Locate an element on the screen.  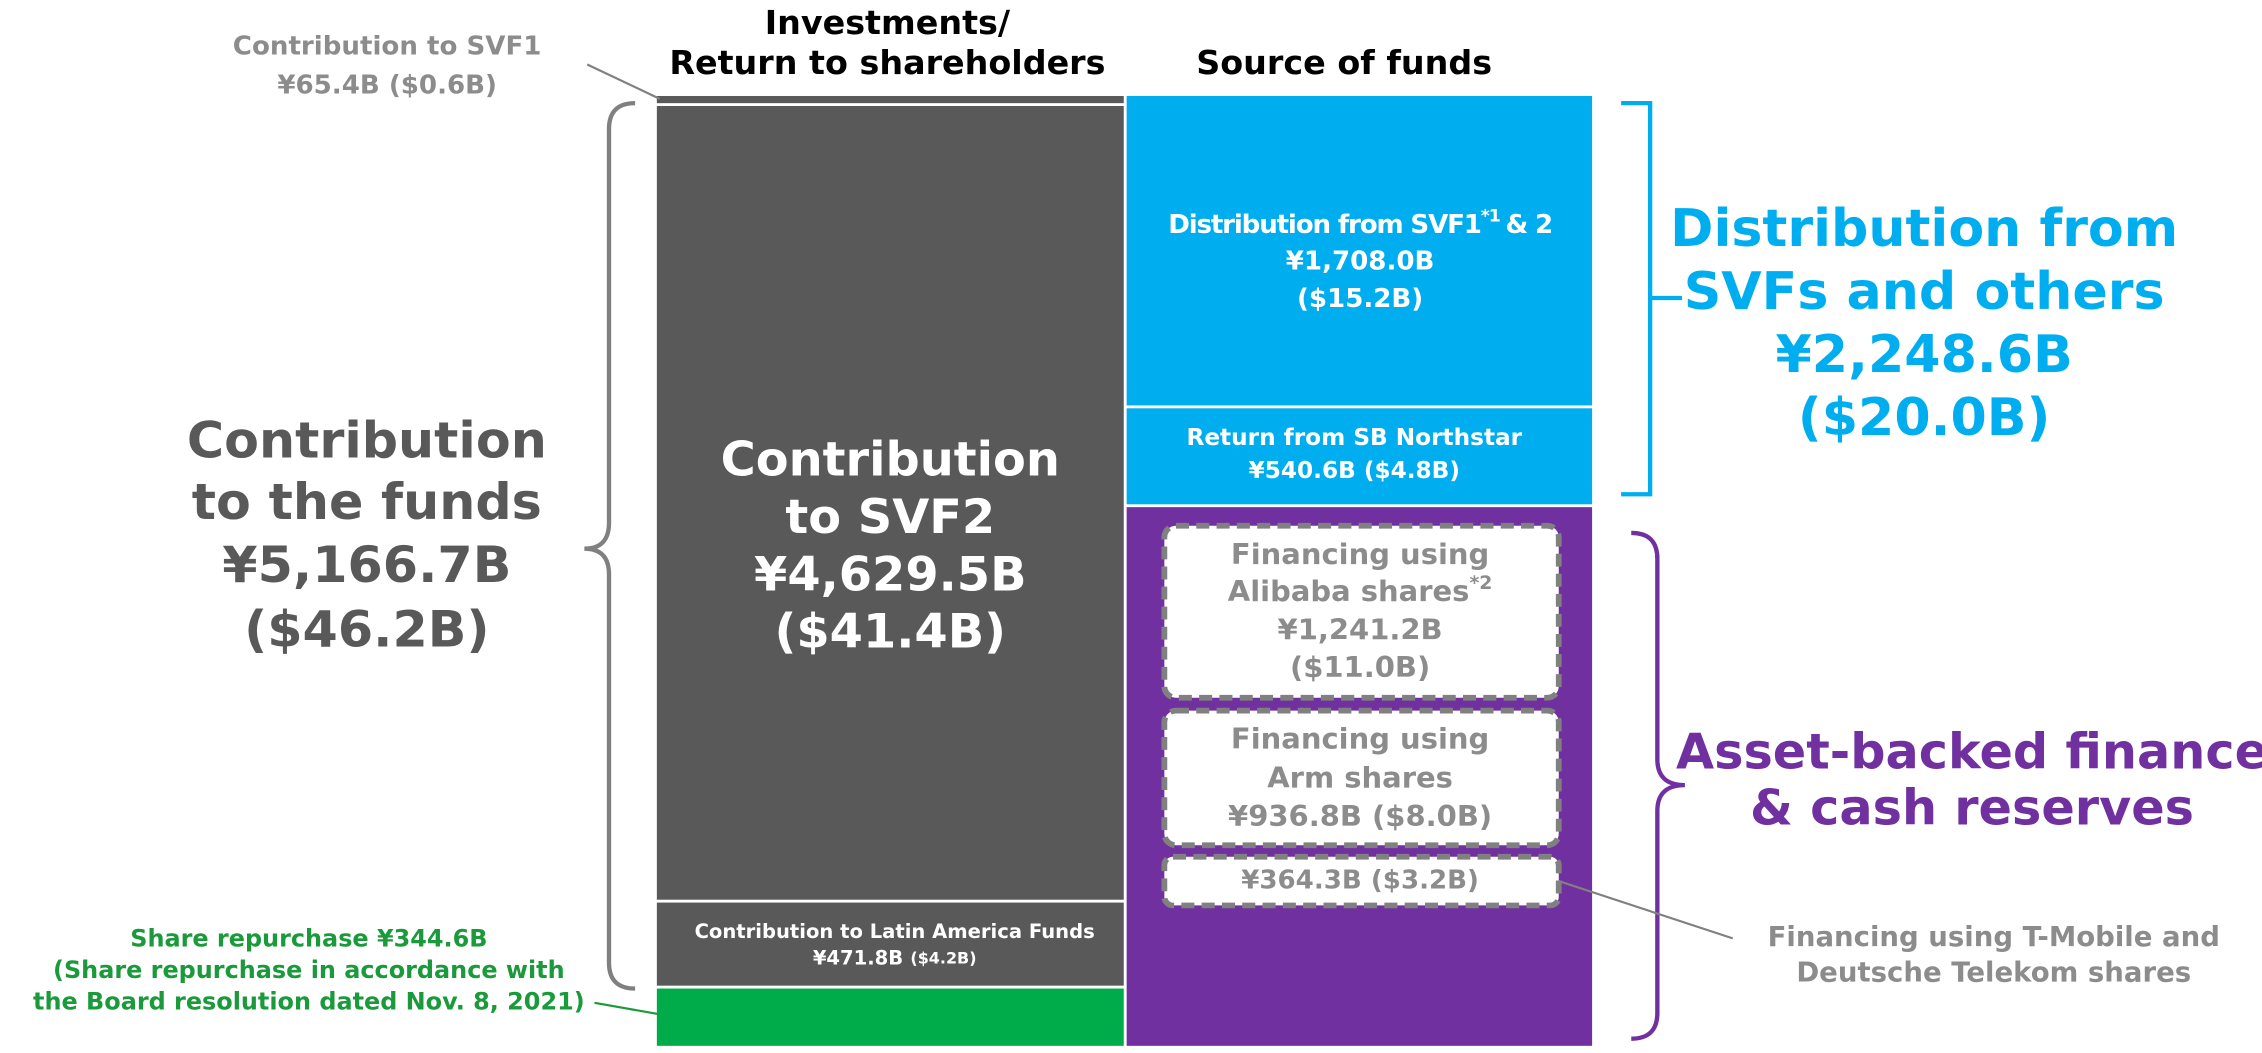
distribution-total-label: SVFs and others is located at coordinates (1924, 292).